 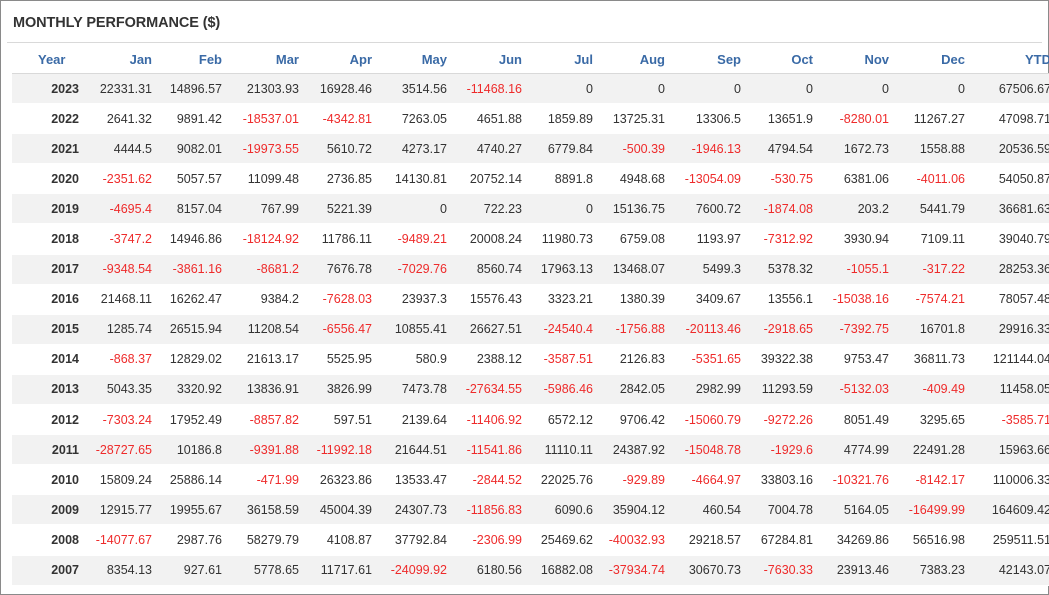 I want to click on month-value-cell: -14077.67, so click(x=121, y=540).